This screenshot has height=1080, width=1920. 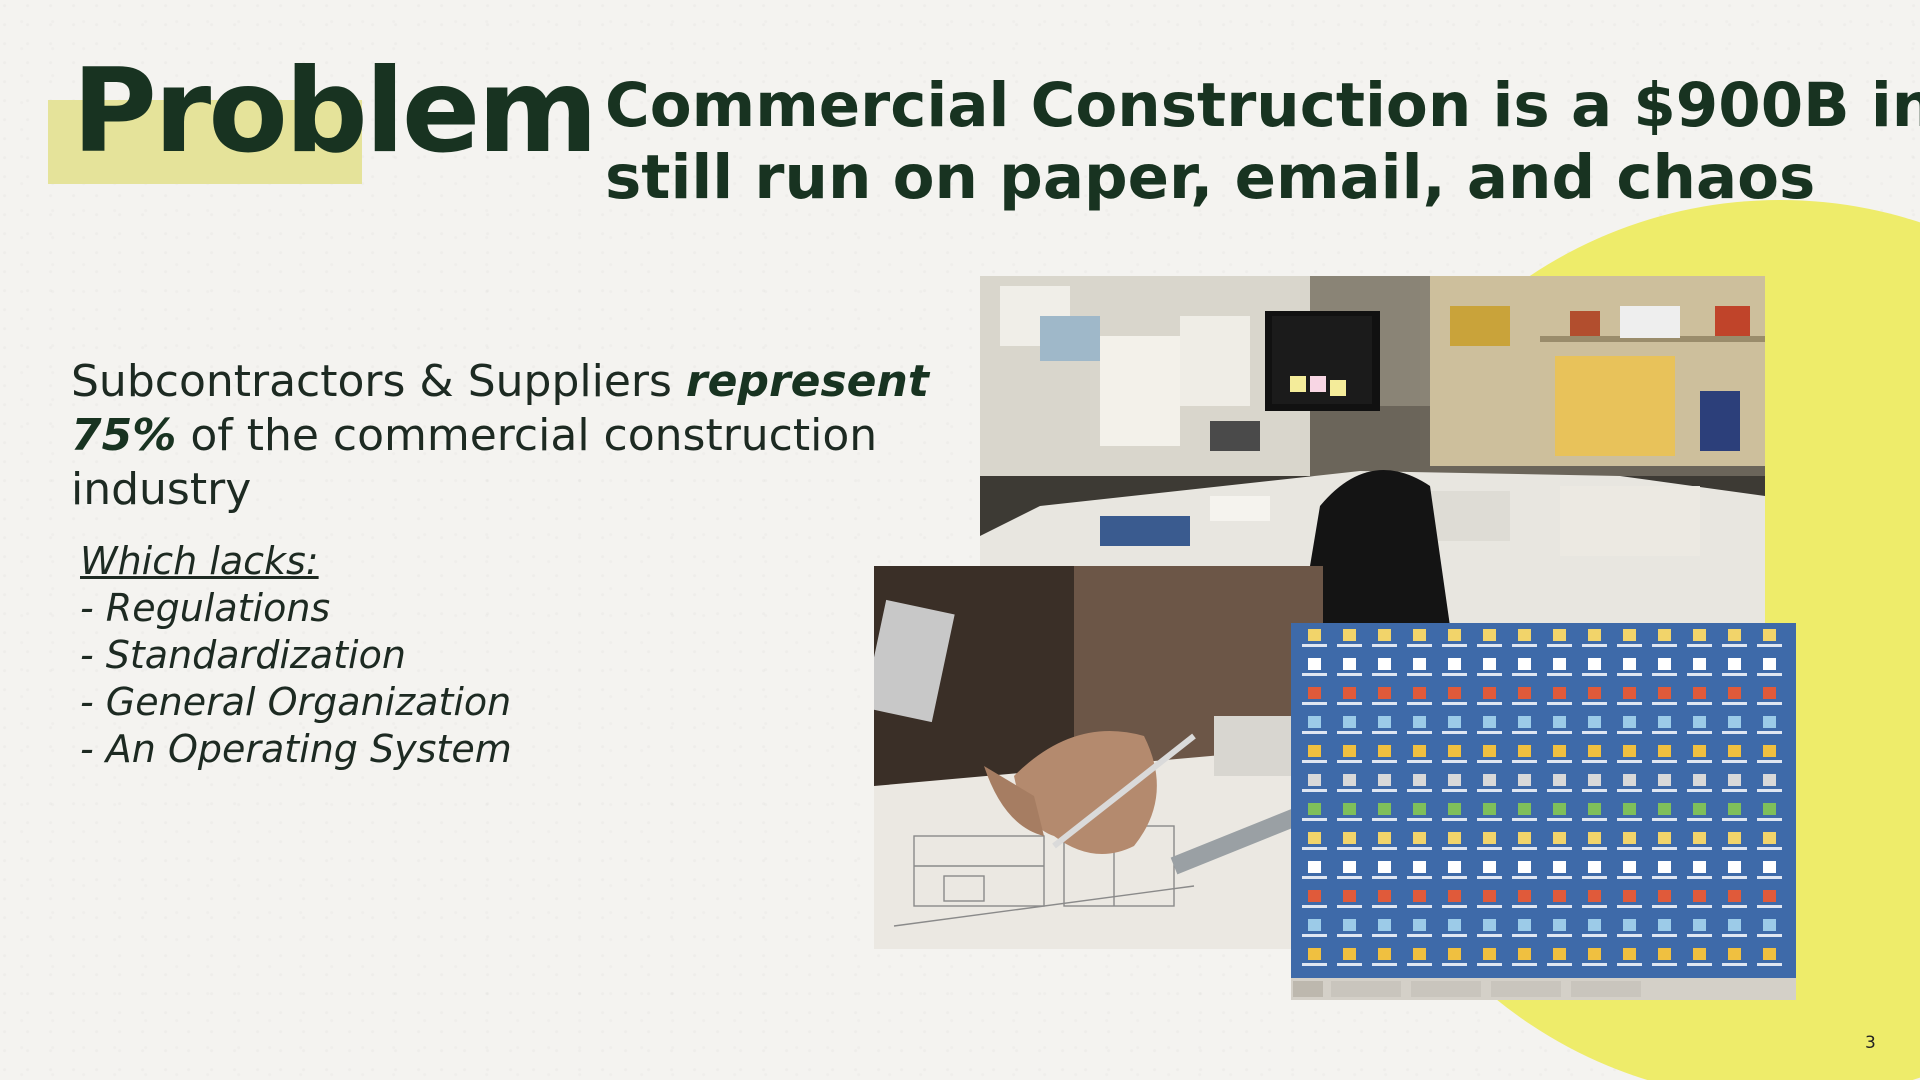 What do you see at coordinates (807, 381) in the screenshot?
I see `stat-emphasis-represent: represent` at bounding box center [807, 381].